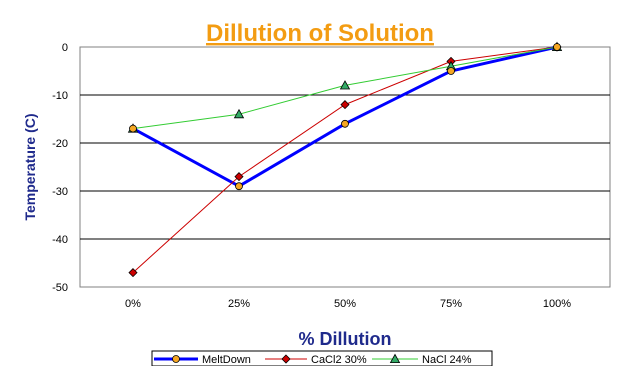 The width and height of the screenshot is (617, 366). I want to click on y-tick-label: -20, so click(60, 144).